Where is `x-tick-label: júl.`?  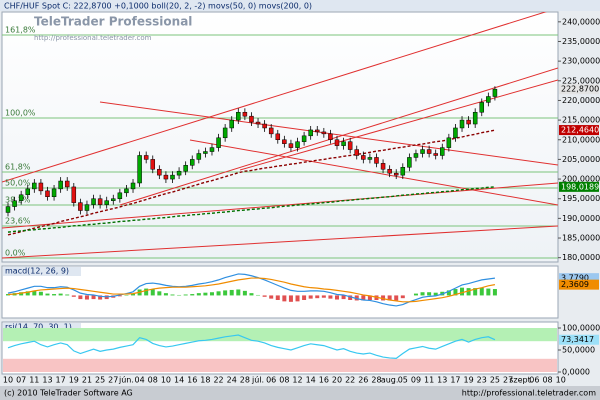 x-tick-label: júl. is located at coordinates (257, 380).